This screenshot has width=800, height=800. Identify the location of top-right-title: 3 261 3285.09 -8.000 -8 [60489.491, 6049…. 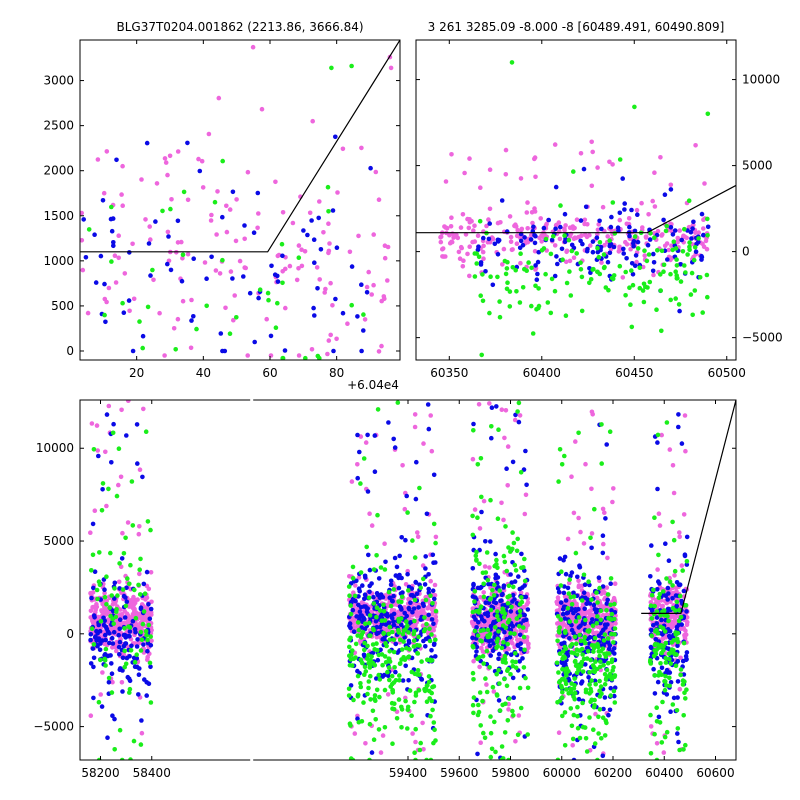
(576, 27).